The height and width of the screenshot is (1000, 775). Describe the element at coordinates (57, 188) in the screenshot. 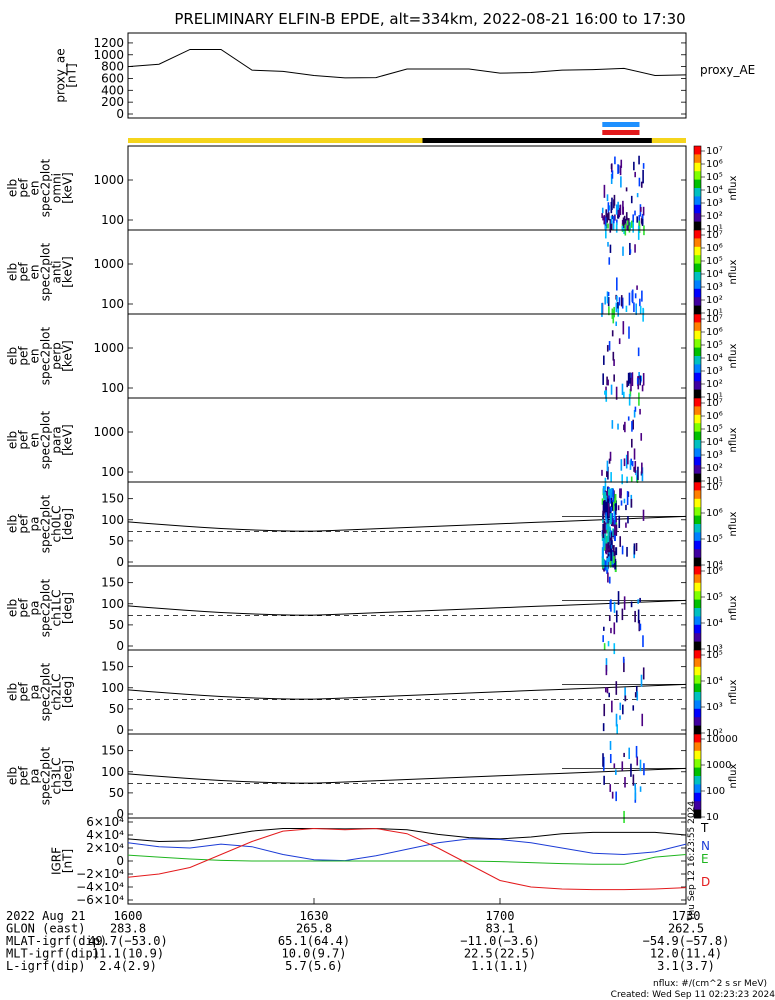

I see `y-axis-label: omni` at that location.